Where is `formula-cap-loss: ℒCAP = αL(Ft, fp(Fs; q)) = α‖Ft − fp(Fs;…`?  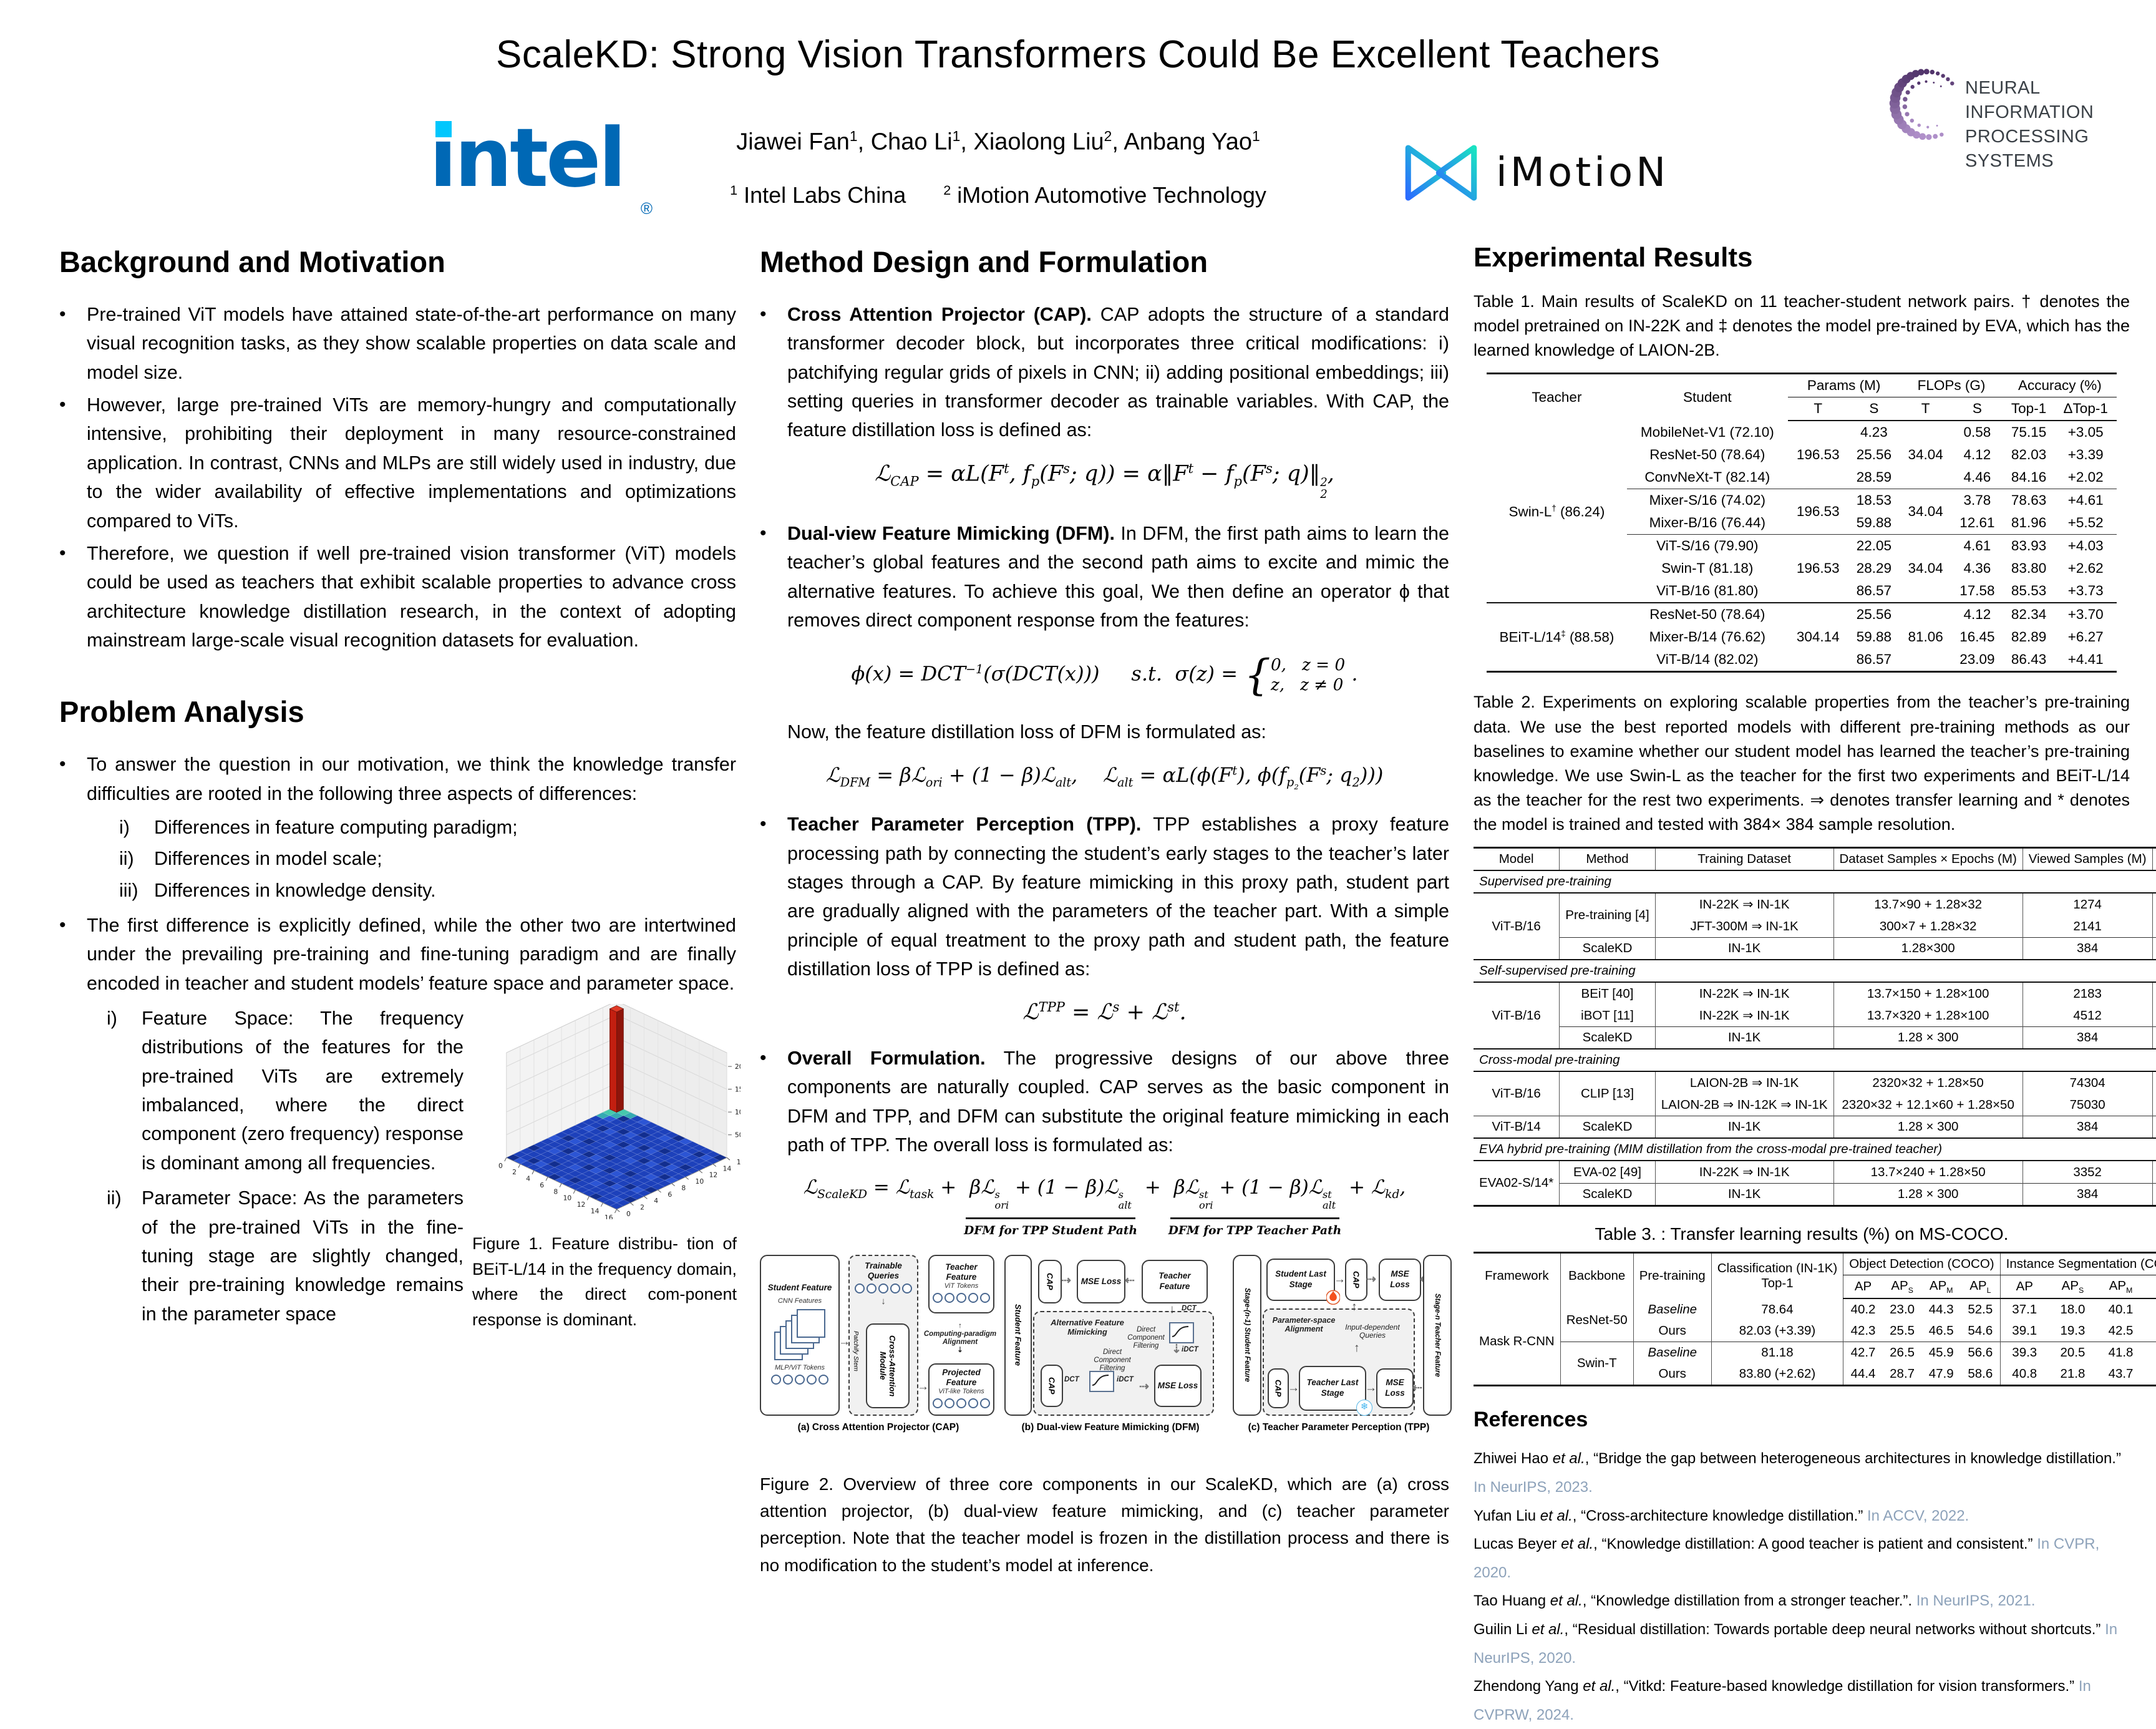 formula-cap-loss: ℒCAP = αL(Ft, fp(Fs; q)) = α‖Ft − fp(Fs;… is located at coordinates (1104, 480).